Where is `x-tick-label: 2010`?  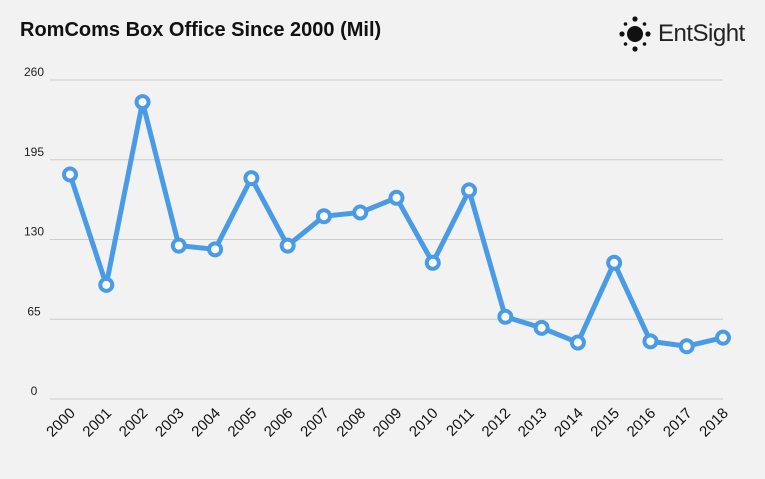 x-tick-label: 2010 is located at coordinates (424, 423).